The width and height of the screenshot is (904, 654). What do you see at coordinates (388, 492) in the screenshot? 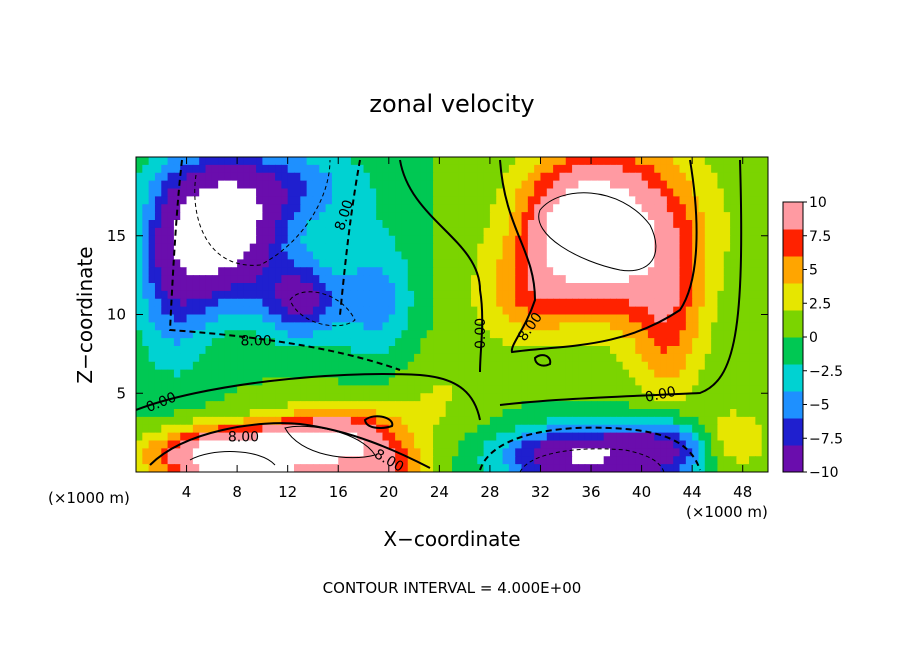
I see `x-tick-label: 20` at bounding box center [388, 492].